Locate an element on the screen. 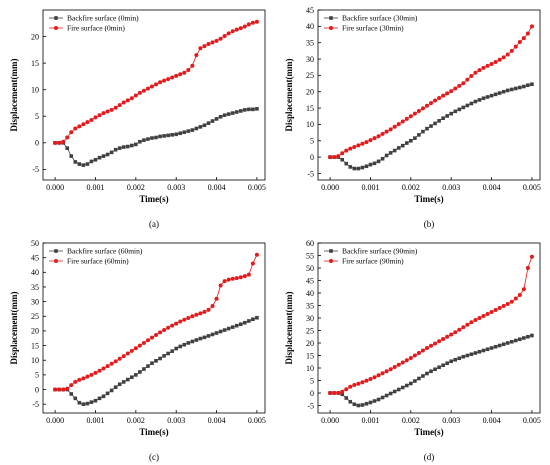  y-tick-label: 0 is located at coordinates (312, 393).